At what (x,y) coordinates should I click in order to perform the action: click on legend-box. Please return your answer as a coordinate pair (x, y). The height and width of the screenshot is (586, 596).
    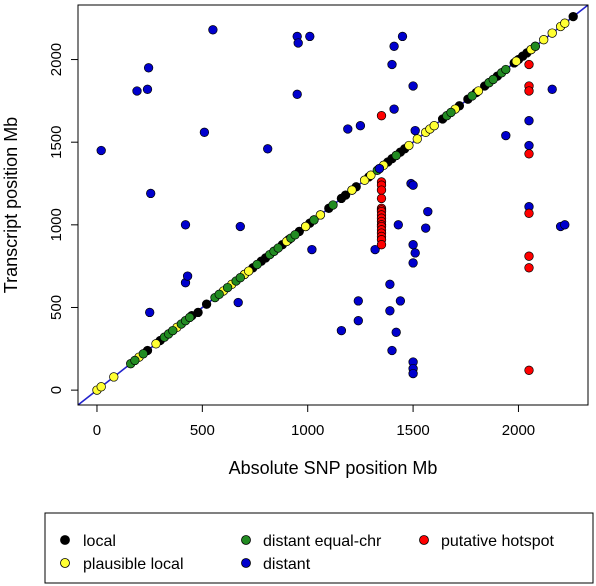
    Looking at the image, I should click on (319, 548).